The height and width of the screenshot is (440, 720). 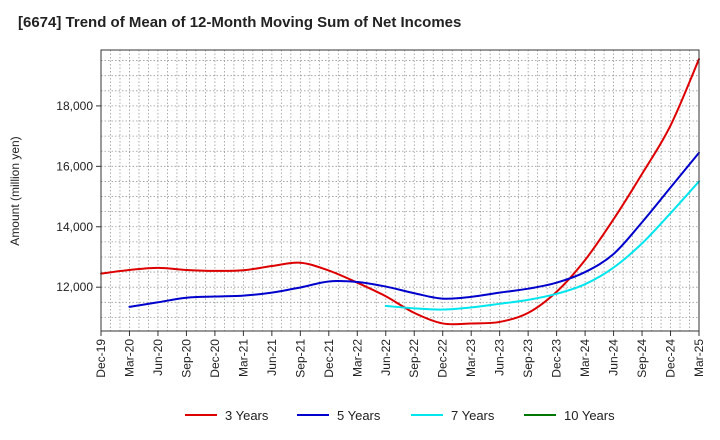 What do you see at coordinates (186, 358) in the screenshot?
I see `x-tick-label: Sep-20` at bounding box center [186, 358].